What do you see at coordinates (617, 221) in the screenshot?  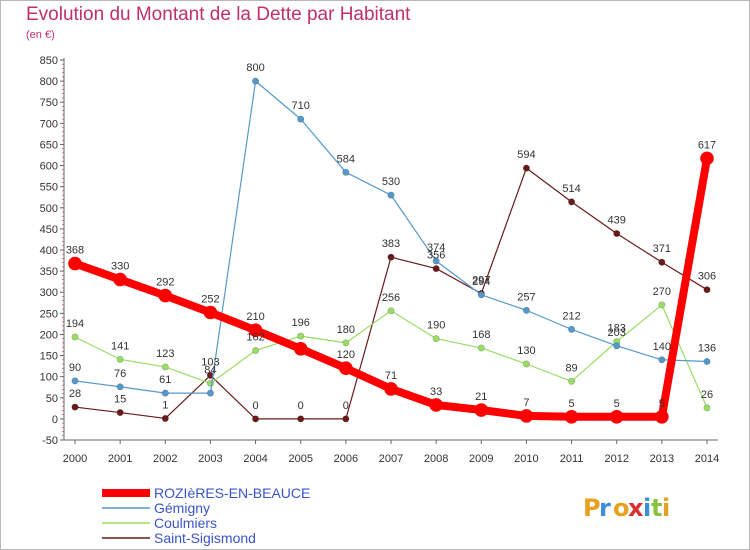 I see `data-label-saint-sigismond: 439` at bounding box center [617, 221].